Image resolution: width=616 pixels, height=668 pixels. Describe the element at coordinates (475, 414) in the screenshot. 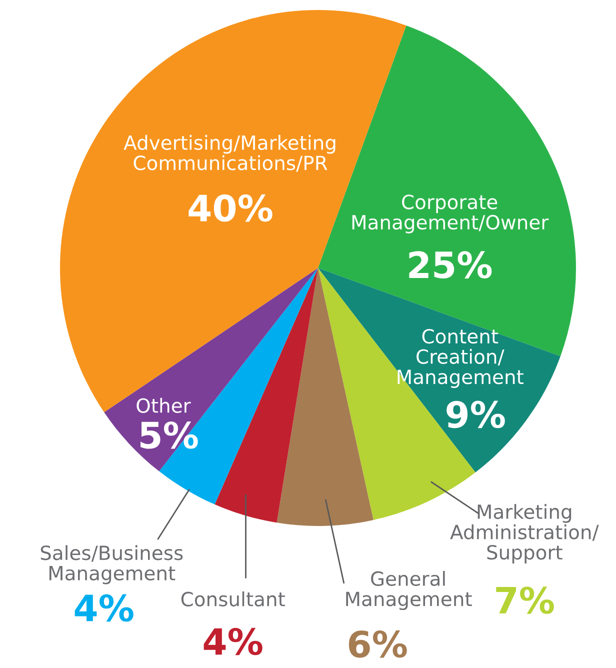

I see `data-label: 9%` at that location.